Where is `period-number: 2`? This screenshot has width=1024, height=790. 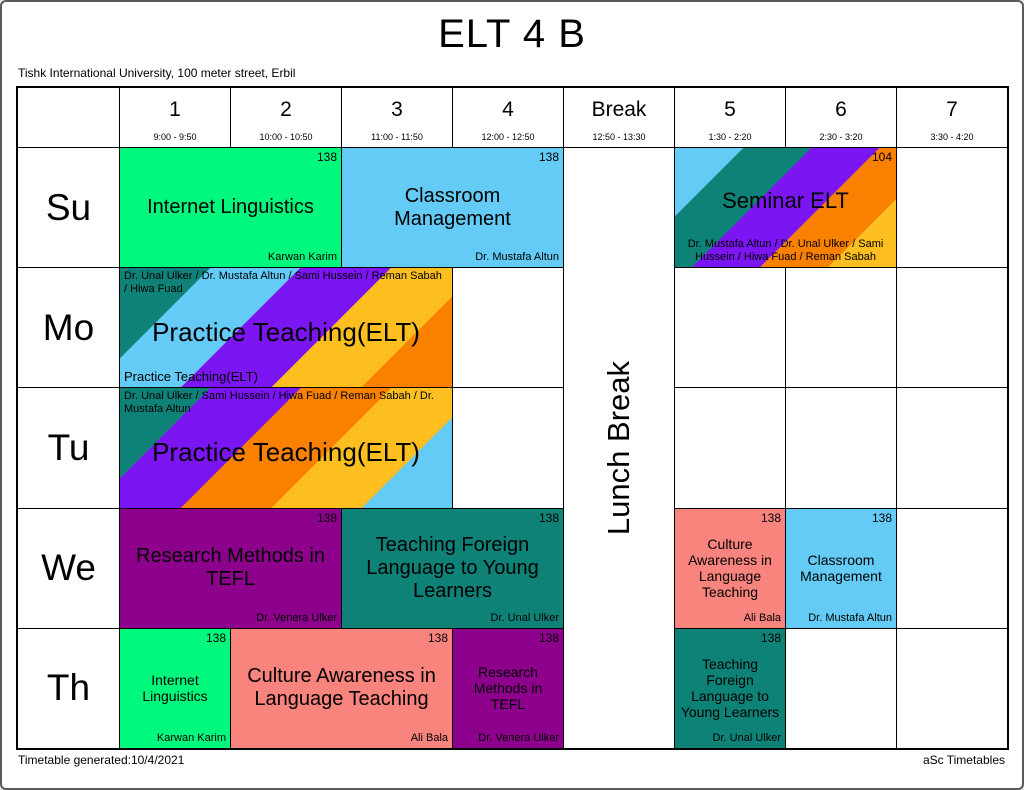
period-number: 2 is located at coordinates (286, 109).